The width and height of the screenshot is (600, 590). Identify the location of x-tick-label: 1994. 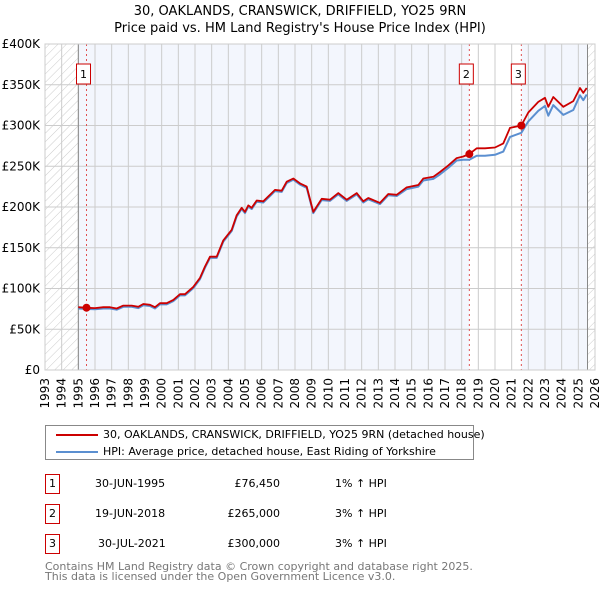
(62, 393).